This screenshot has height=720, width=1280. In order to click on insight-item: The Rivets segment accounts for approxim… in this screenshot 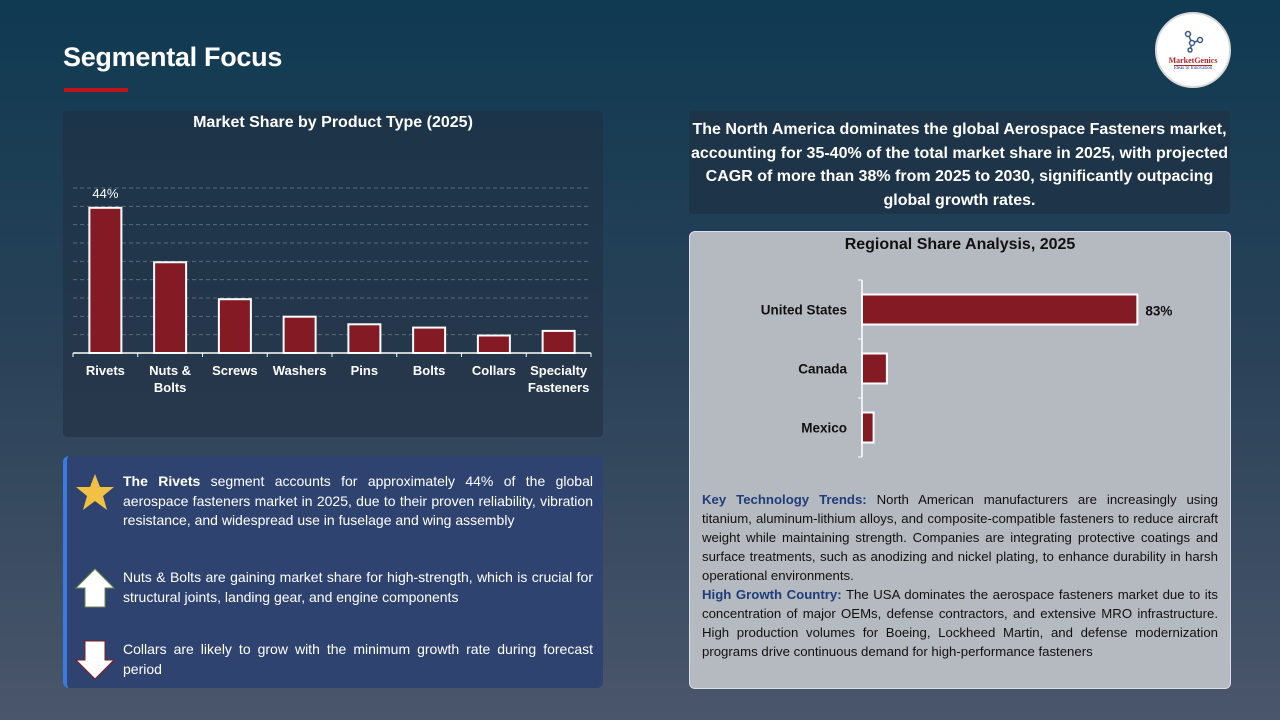, I will do `click(330, 501)`.